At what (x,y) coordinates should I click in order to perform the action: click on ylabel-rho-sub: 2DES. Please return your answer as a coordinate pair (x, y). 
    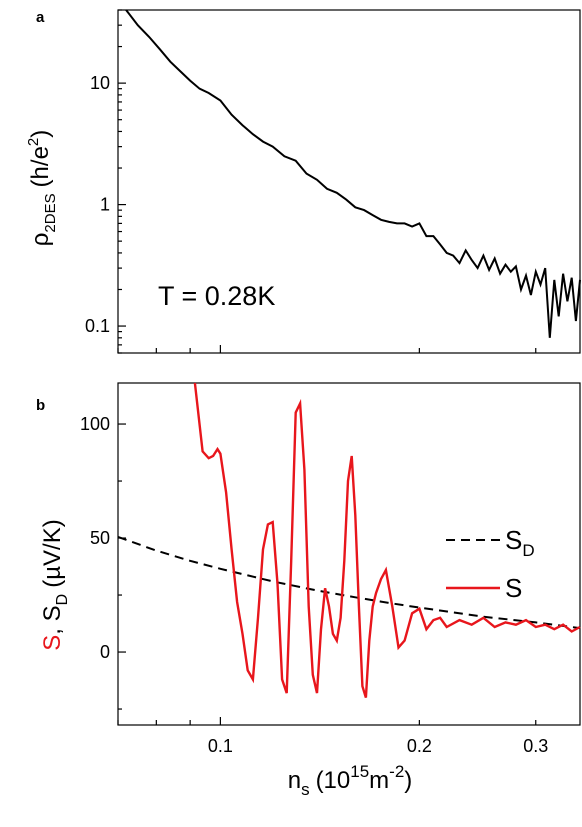
    Looking at the image, I should click on (50, 212).